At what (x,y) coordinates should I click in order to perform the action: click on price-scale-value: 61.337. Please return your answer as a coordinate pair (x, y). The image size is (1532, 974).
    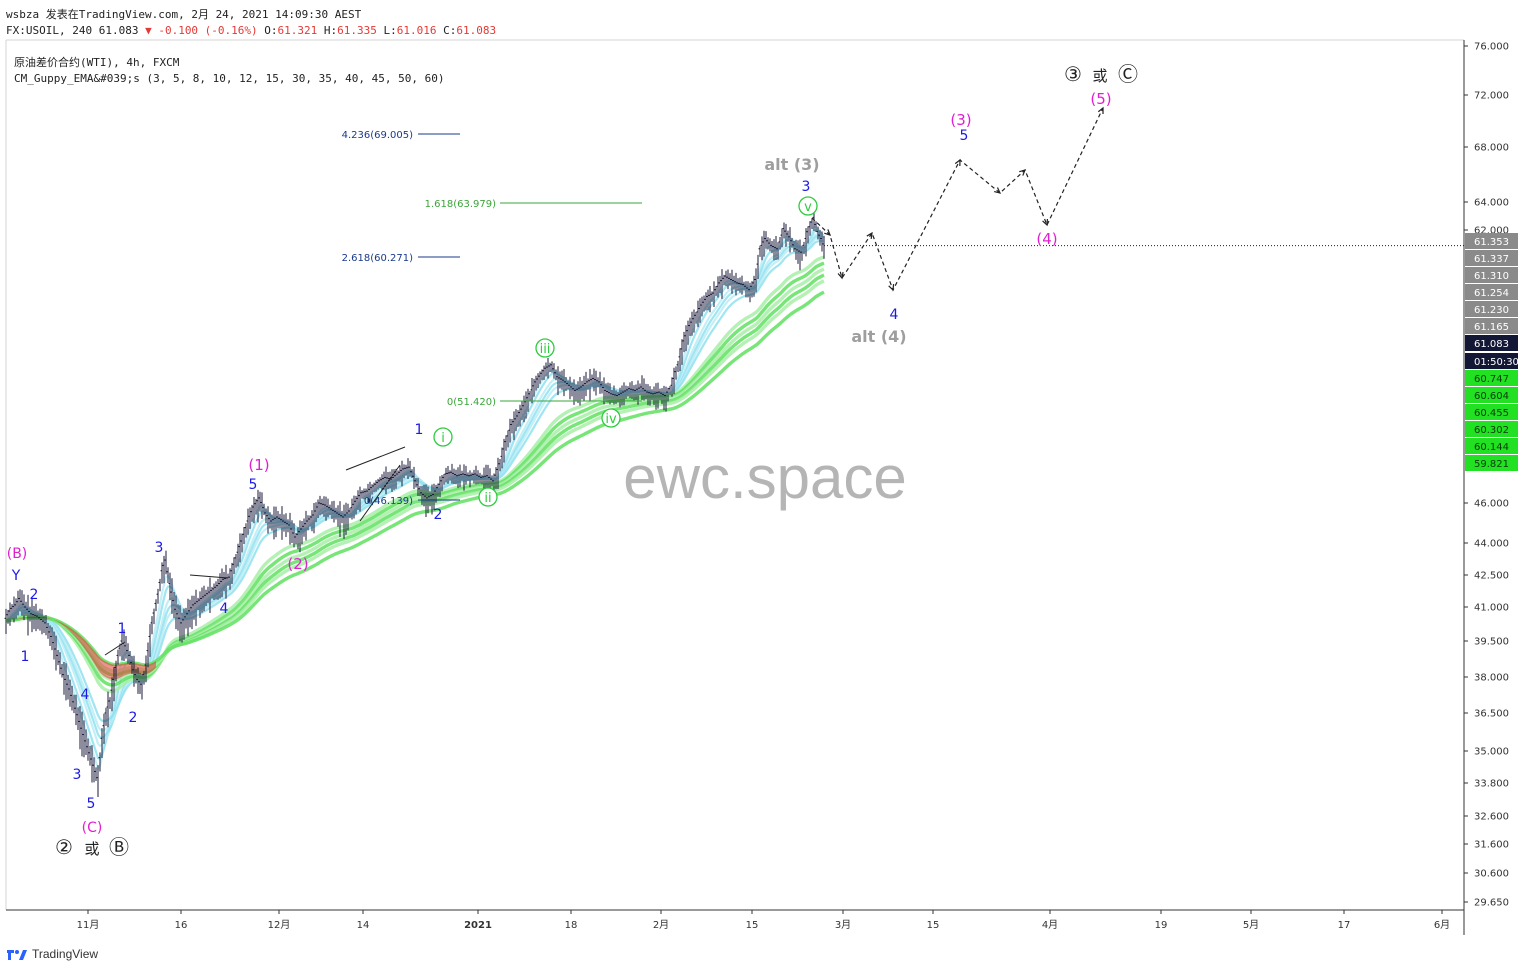
    Looking at the image, I should click on (1491, 259).